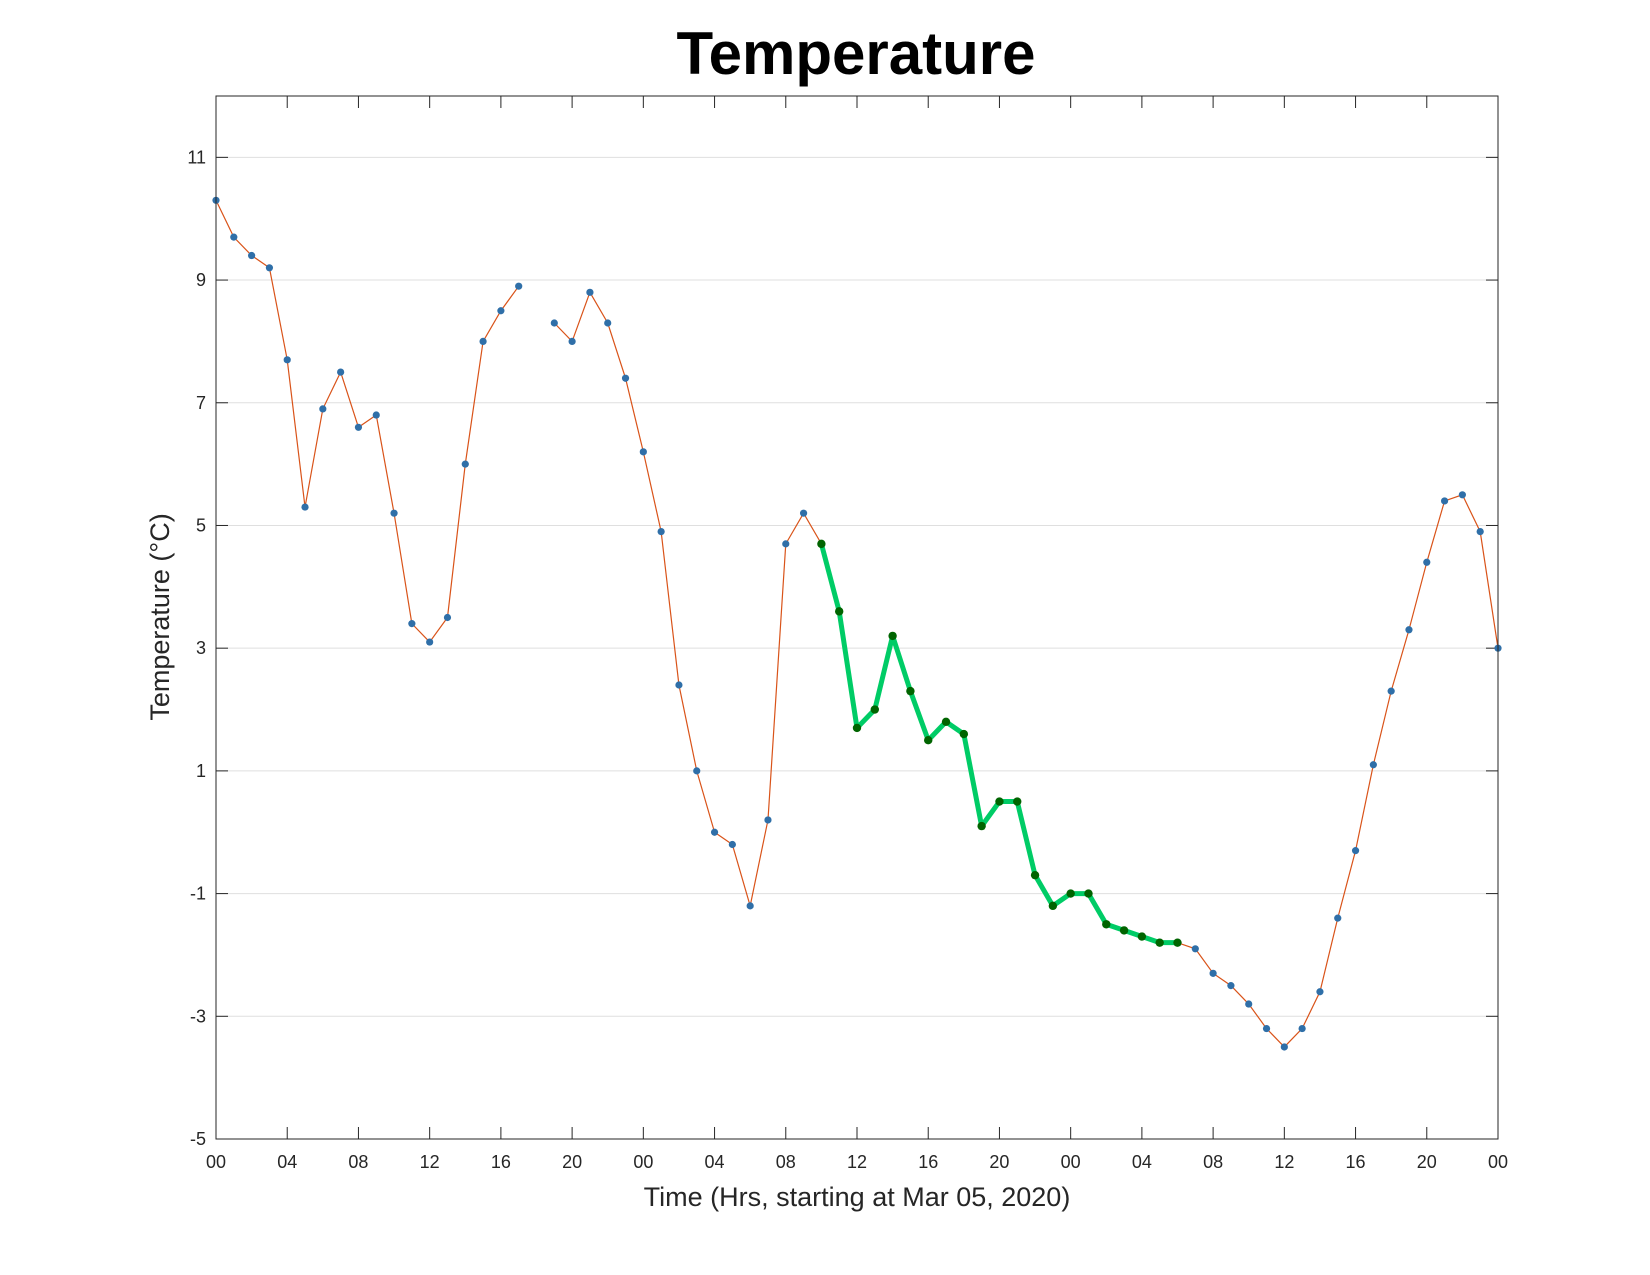  Describe the element at coordinates (999, 743) in the screenshot. I see `highlighted-segment-line` at that location.